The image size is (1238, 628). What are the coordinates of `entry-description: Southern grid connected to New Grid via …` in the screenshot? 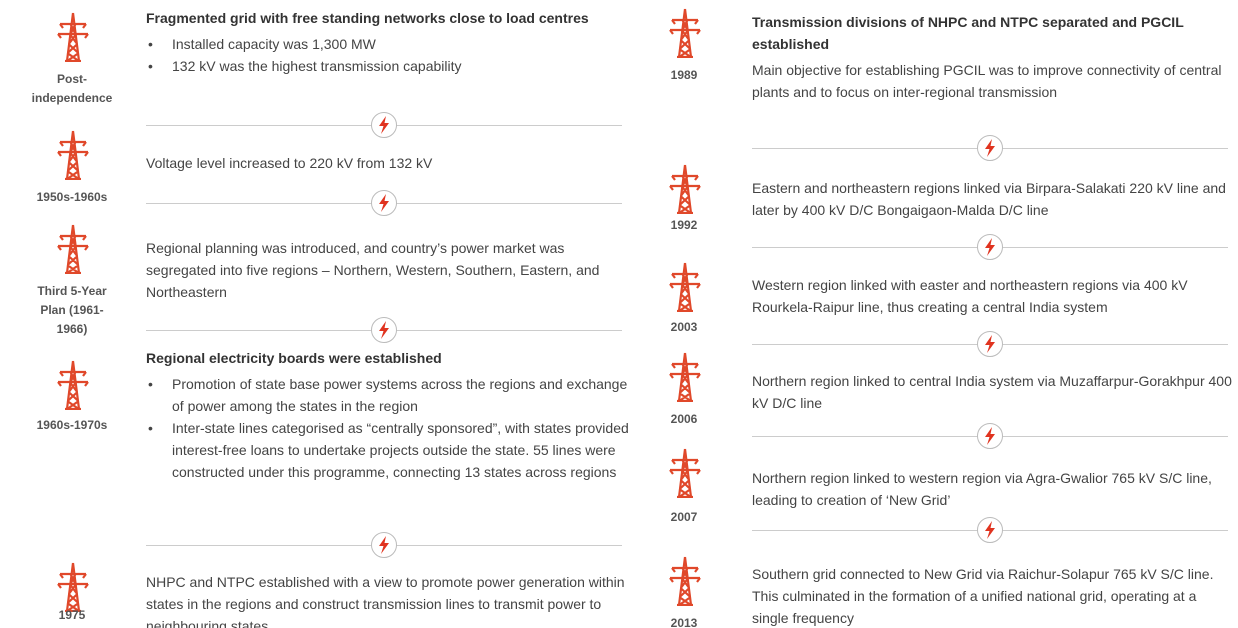 It's located at (983, 596).